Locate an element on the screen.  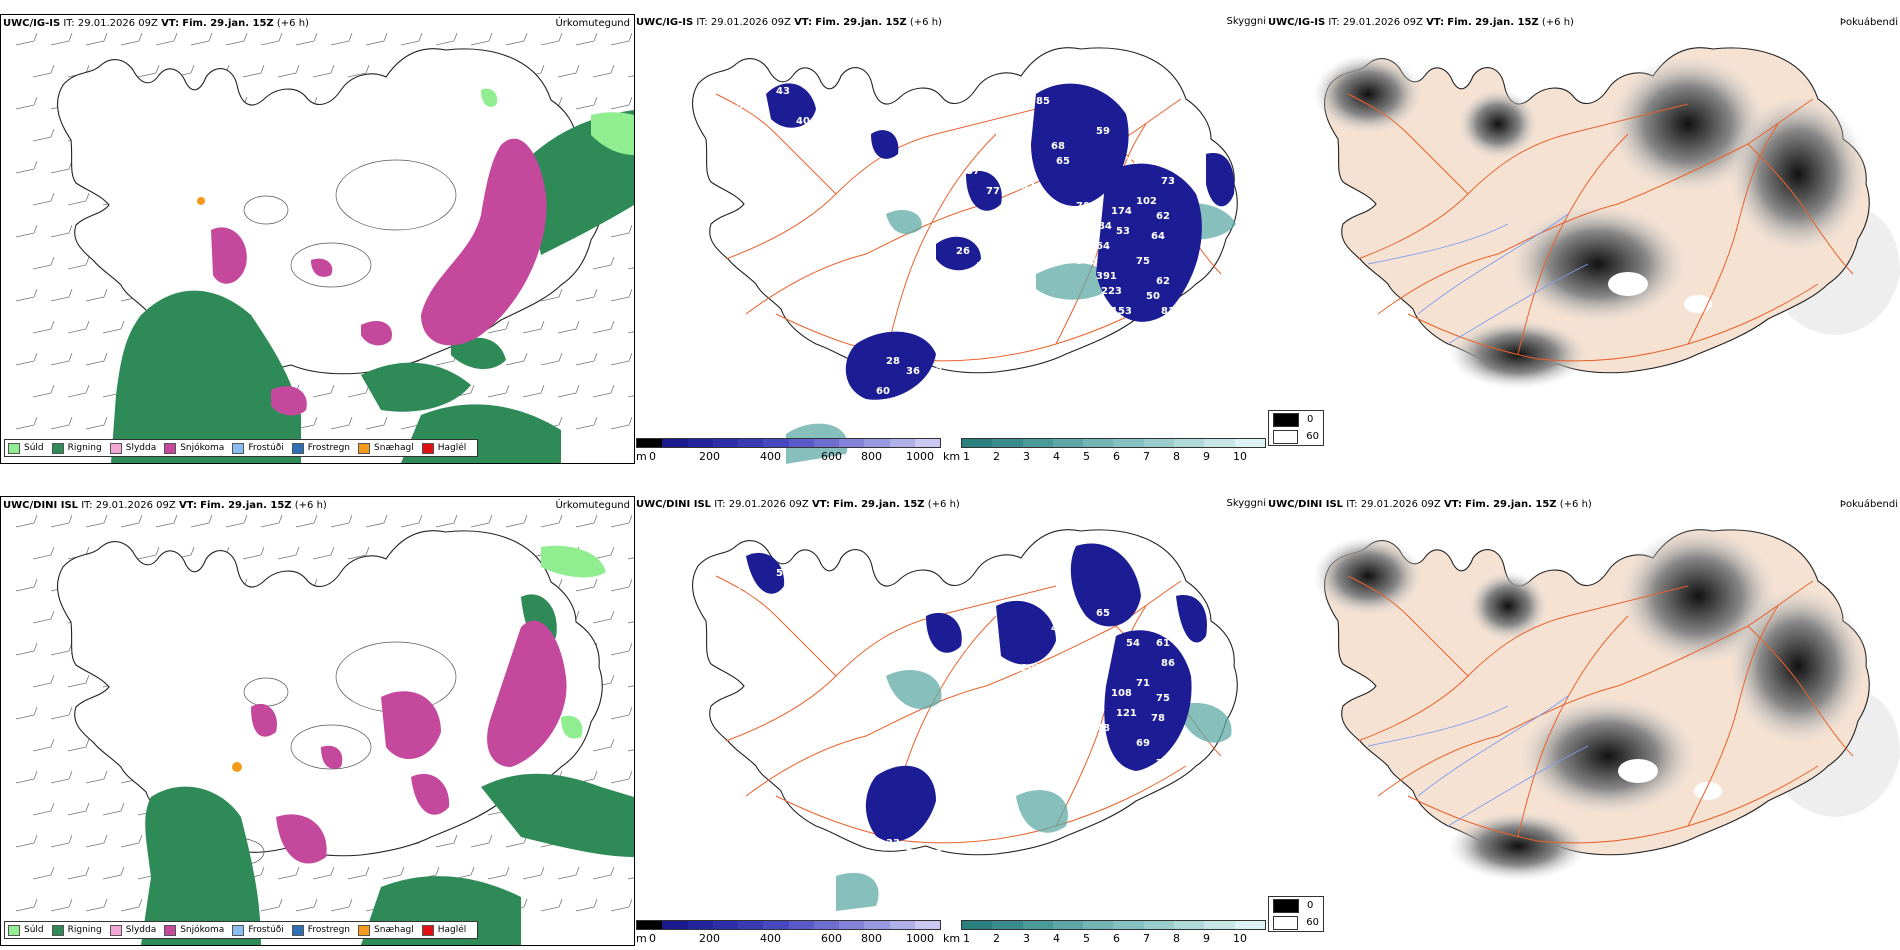
legend-item: Rigning is located at coordinates (76, 448).